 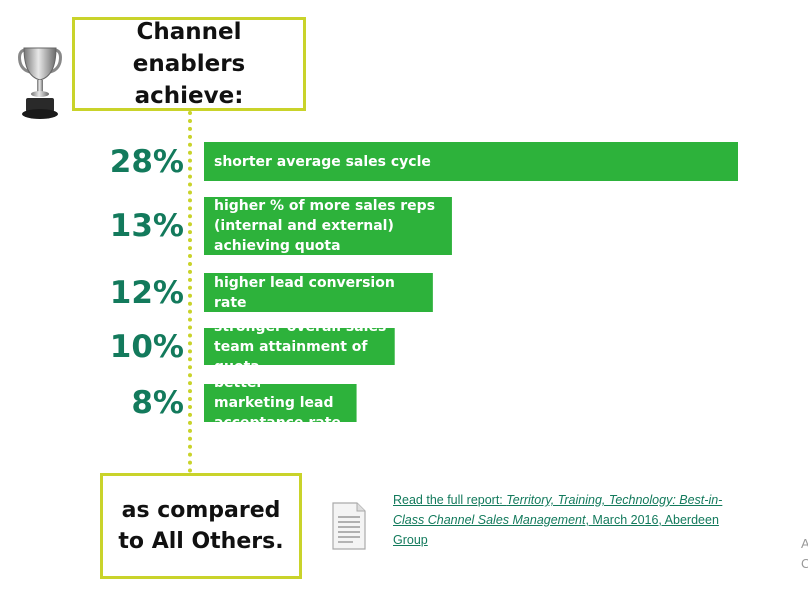 I want to click on bar-label-5: better marketing lead acceptance rate, so click(x=277, y=403).